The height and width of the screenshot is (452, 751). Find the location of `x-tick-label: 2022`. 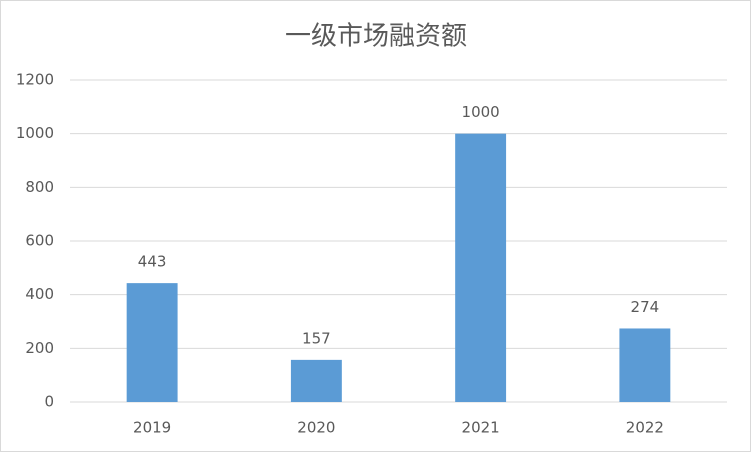

x-tick-label: 2022 is located at coordinates (645, 428).